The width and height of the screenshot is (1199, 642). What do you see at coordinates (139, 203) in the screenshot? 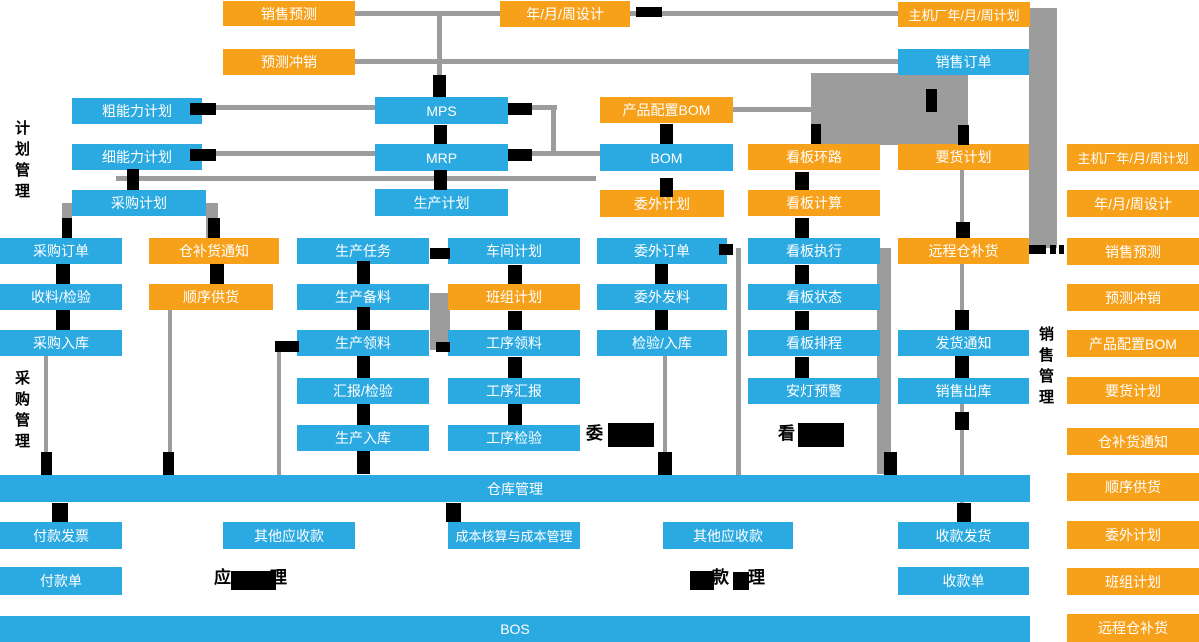
I see `purchase-plan: 采购计划` at bounding box center [139, 203].